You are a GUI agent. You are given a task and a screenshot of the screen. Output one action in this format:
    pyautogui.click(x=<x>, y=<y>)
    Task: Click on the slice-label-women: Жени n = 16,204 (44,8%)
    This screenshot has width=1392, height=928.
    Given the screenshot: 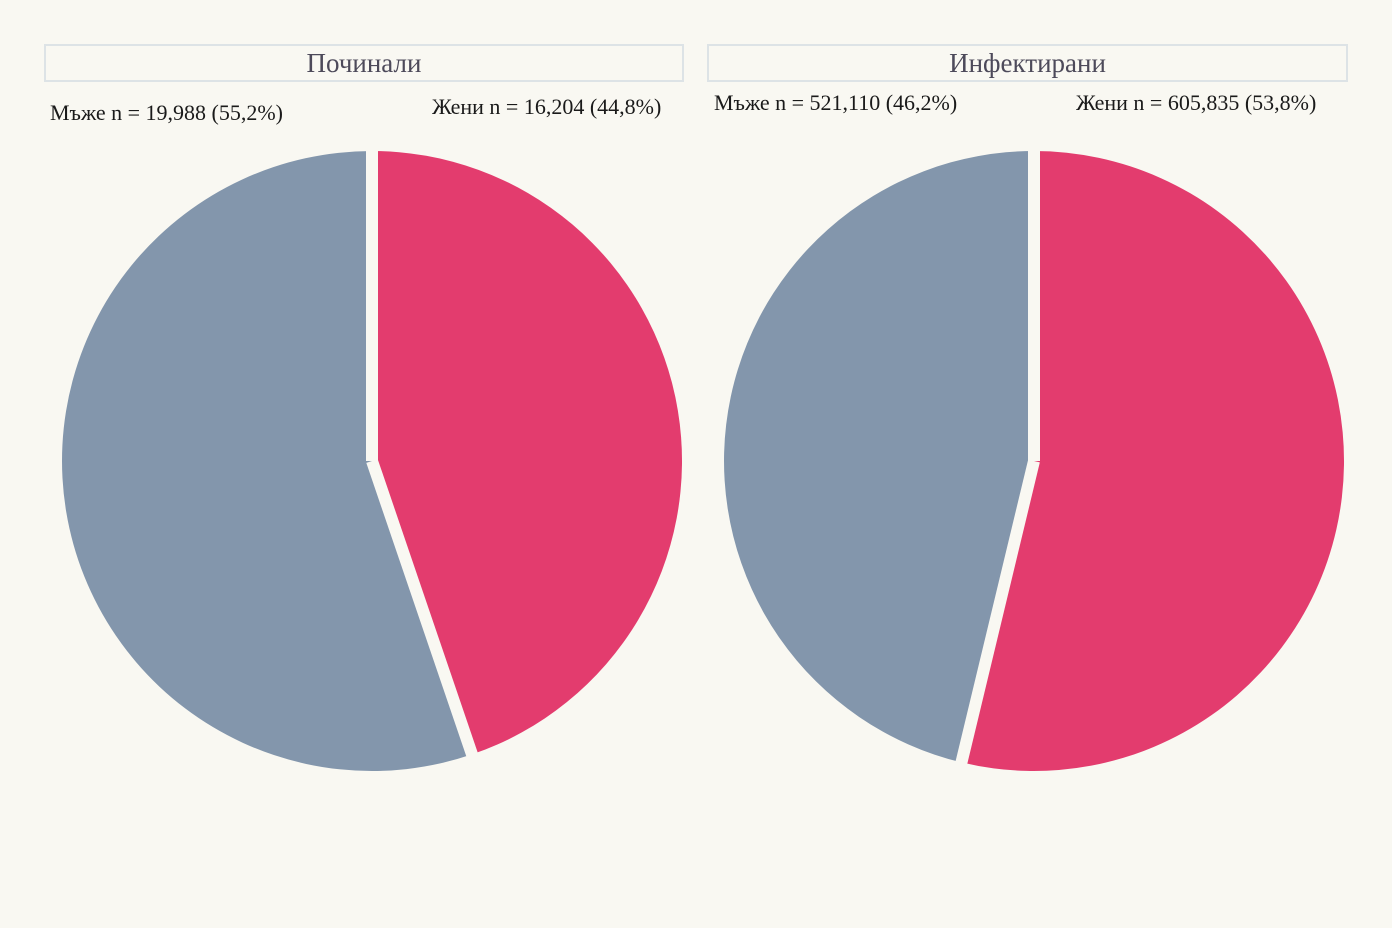 What is the action you would take?
    pyautogui.click(x=547, y=106)
    